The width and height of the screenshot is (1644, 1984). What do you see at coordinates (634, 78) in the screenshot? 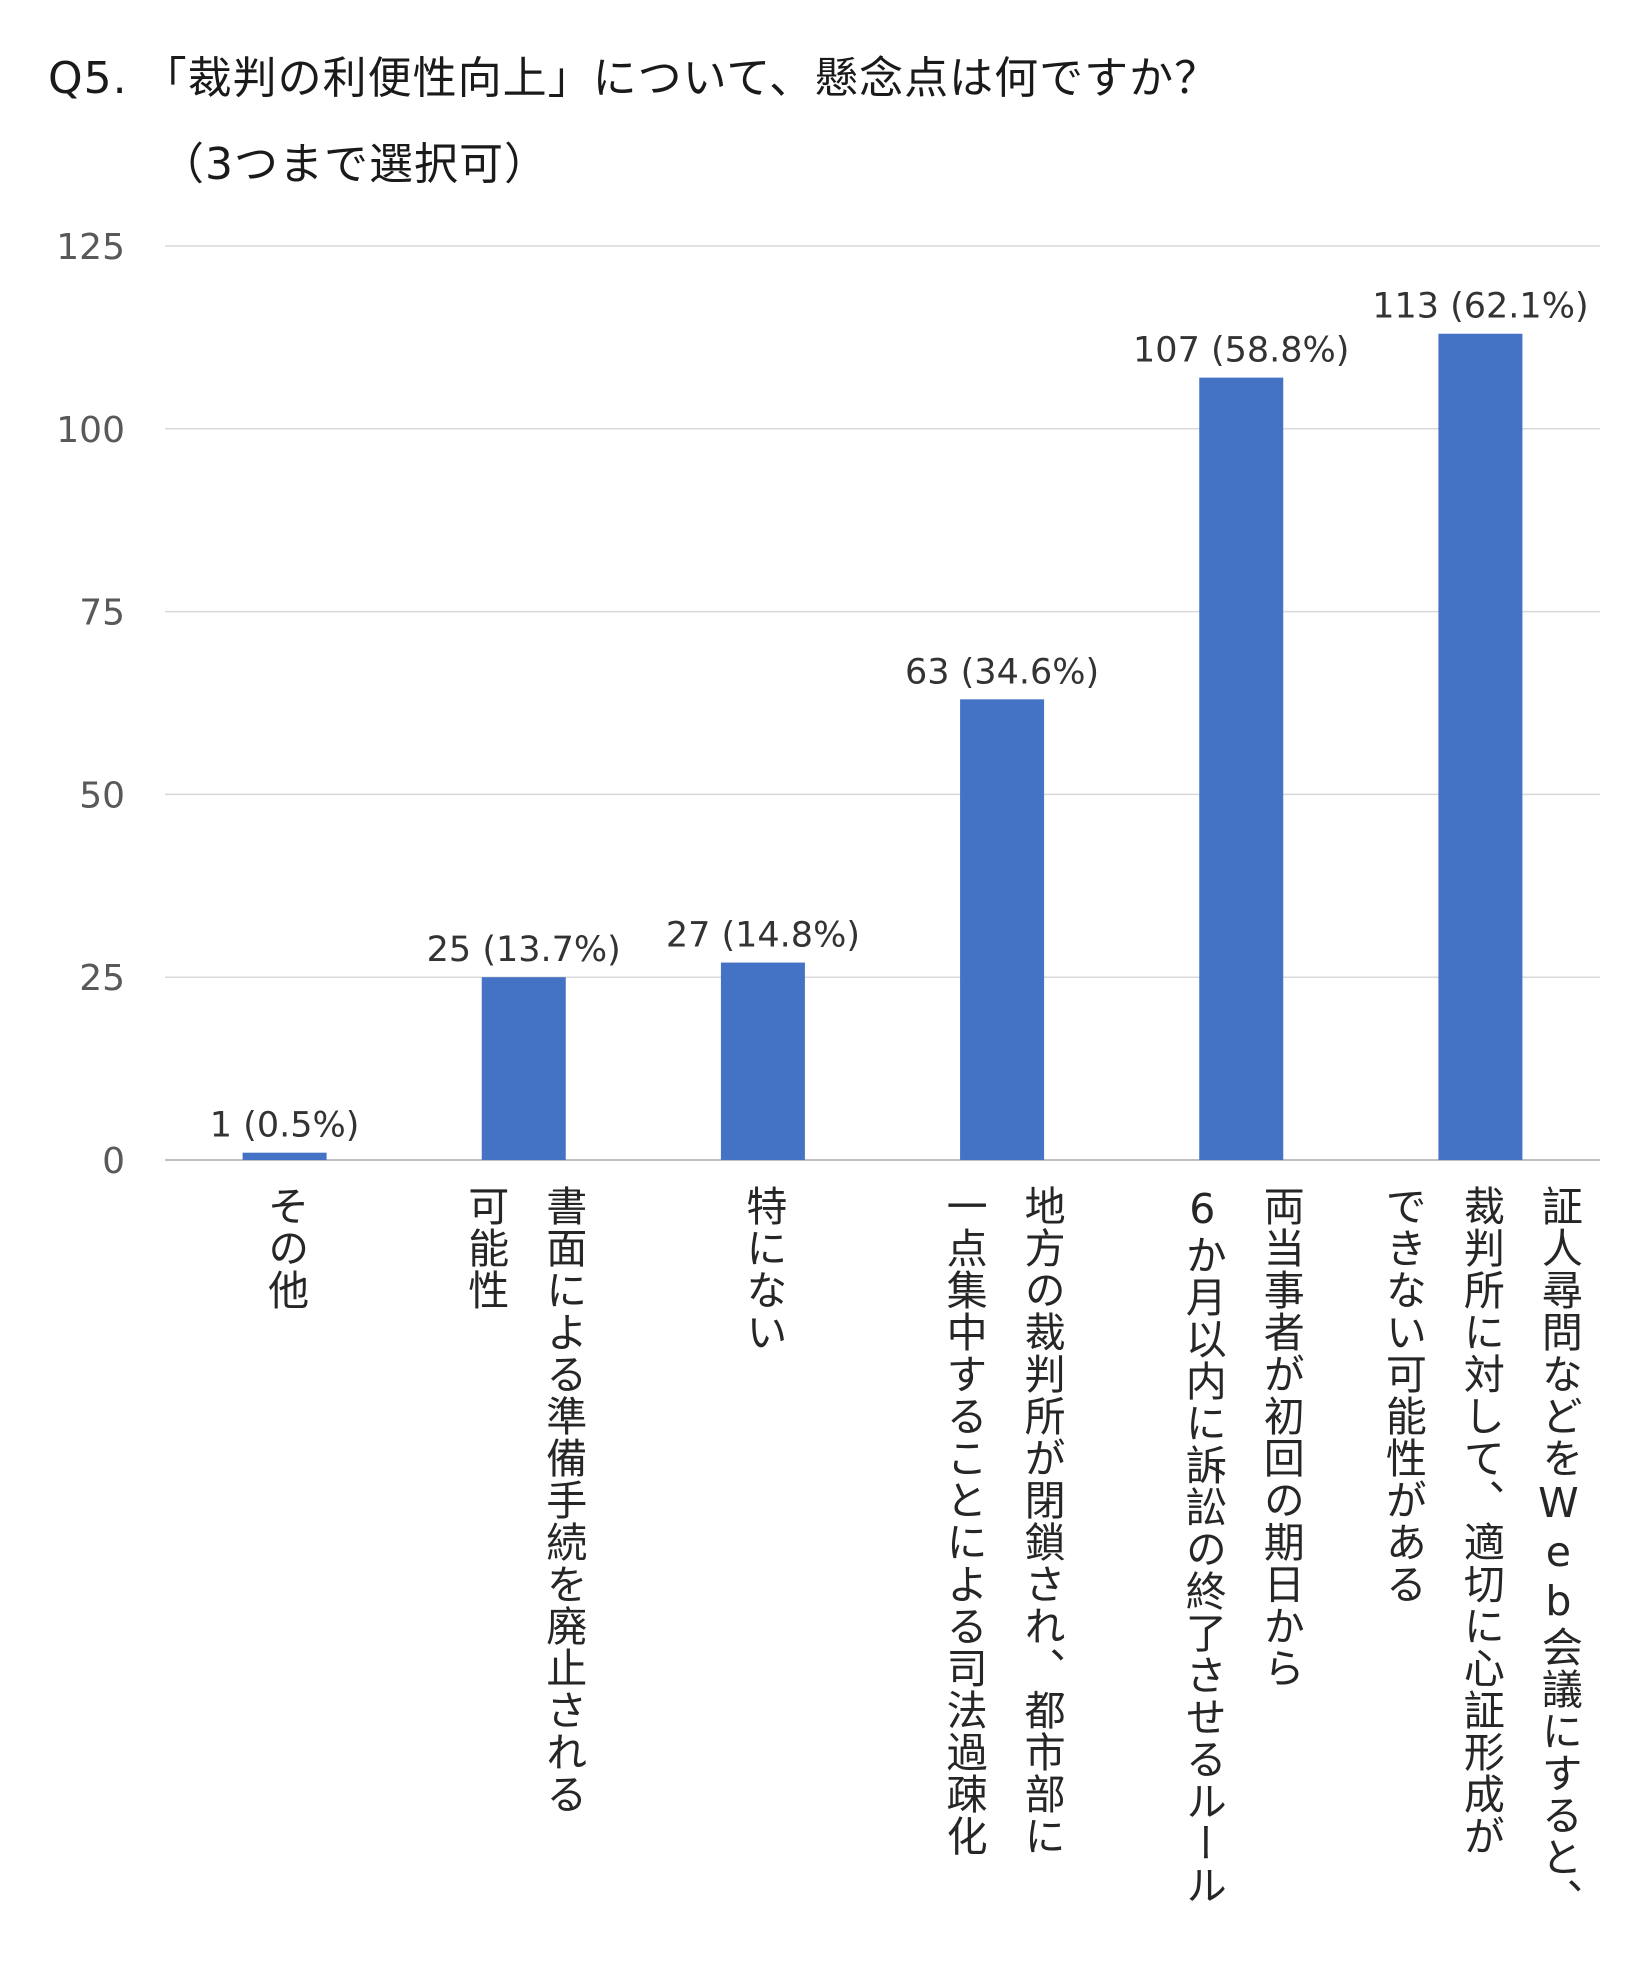
I see `chart-title-line-1: Q5. 「裁判の利便性向上」について、懸念点は何ですか？` at bounding box center [634, 78].